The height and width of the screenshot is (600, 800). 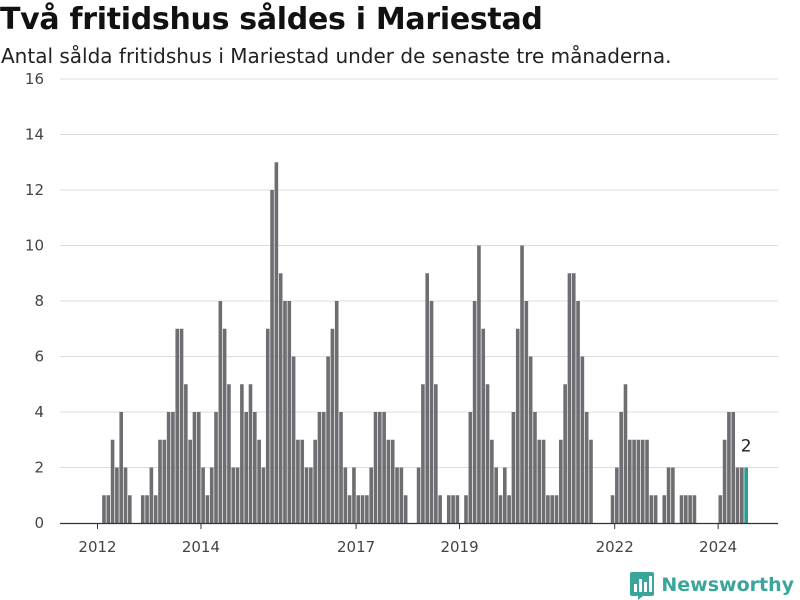 I want to click on logo-text: Newsworthy, so click(x=727, y=585).